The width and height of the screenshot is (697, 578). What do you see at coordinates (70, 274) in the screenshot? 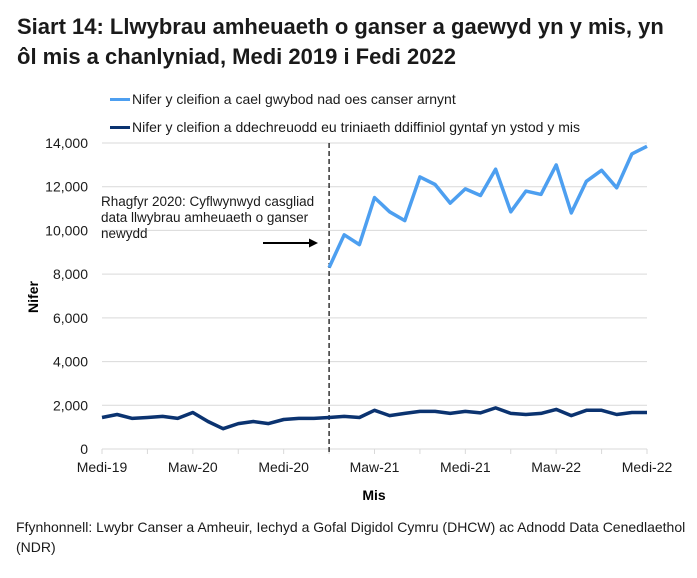
I see `y-tick-label: 8,000` at bounding box center [70, 274].